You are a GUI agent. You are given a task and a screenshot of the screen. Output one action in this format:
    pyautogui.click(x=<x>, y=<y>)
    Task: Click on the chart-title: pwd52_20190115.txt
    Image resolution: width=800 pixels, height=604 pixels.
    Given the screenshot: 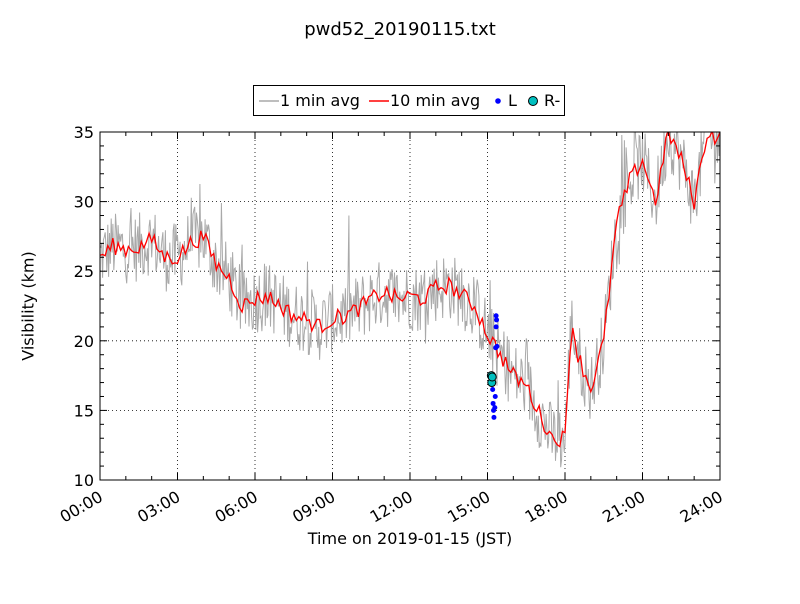 What is the action you would take?
    pyautogui.click(x=400, y=29)
    